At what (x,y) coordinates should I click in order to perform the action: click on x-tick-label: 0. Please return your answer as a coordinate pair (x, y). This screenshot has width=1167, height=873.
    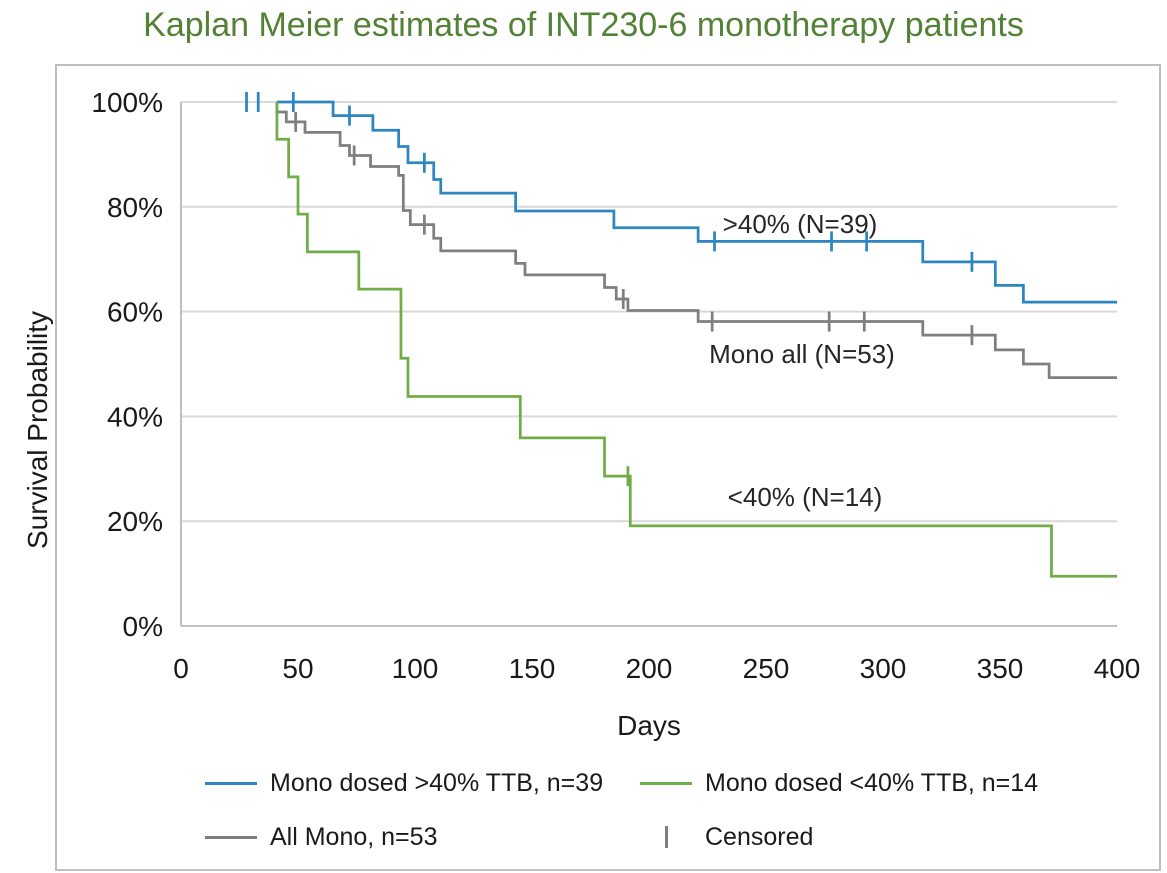
    Looking at the image, I should click on (181, 668).